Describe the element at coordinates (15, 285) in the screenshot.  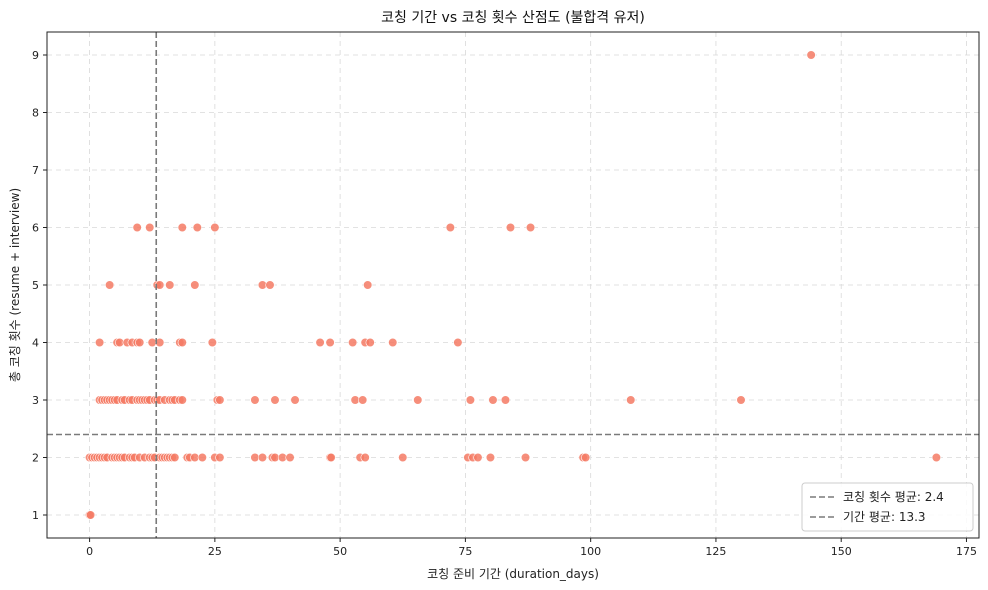
I see `y-axis-label: 총 코칭 횟수 (resume + interview)` at that location.